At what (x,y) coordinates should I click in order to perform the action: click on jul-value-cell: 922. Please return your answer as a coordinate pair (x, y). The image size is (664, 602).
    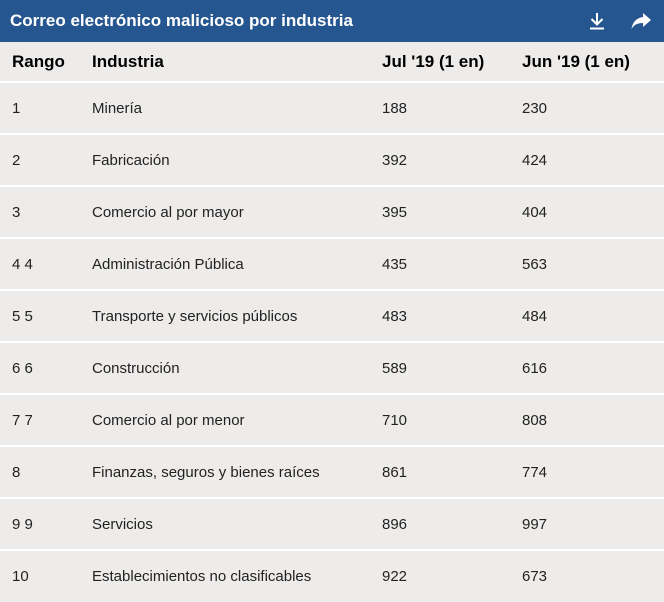
    Looking at the image, I should click on (395, 576).